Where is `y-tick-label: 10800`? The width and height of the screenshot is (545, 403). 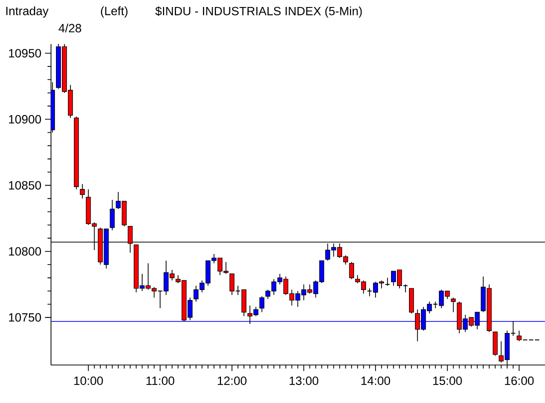
y-tick-label: 10800 is located at coordinates (25, 251).